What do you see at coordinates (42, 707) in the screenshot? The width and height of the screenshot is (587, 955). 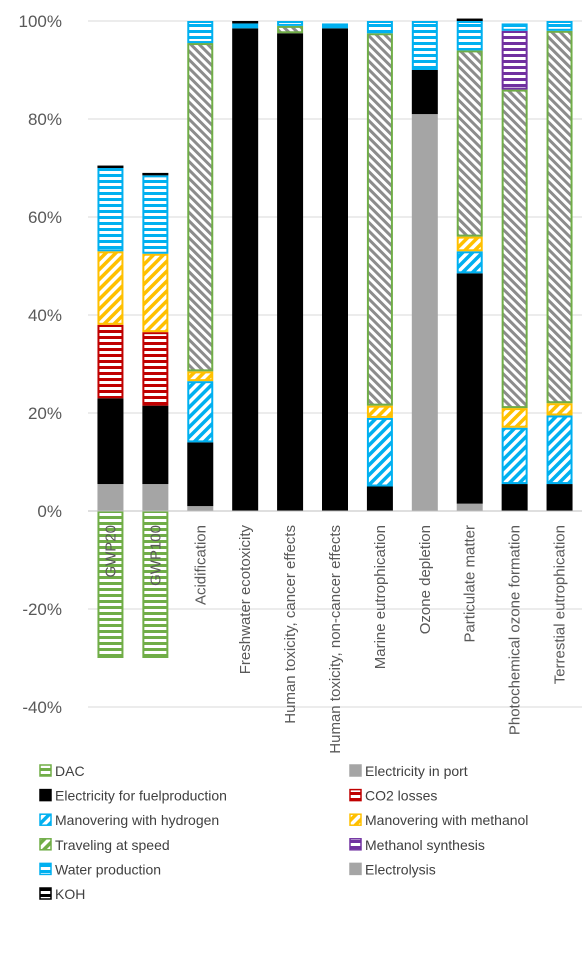 I see `y-tick-label: -40%` at bounding box center [42, 707].